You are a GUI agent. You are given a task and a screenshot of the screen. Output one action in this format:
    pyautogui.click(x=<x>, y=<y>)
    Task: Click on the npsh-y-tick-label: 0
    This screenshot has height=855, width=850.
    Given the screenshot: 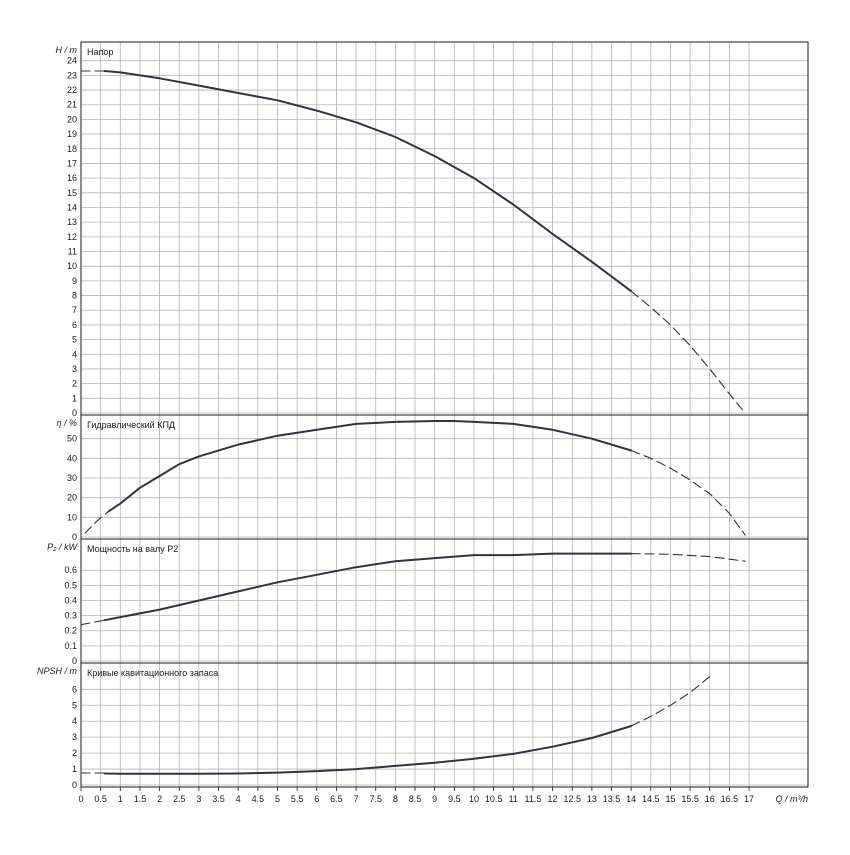 What is the action you would take?
    pyautogui.click(x=74, y=785)
    